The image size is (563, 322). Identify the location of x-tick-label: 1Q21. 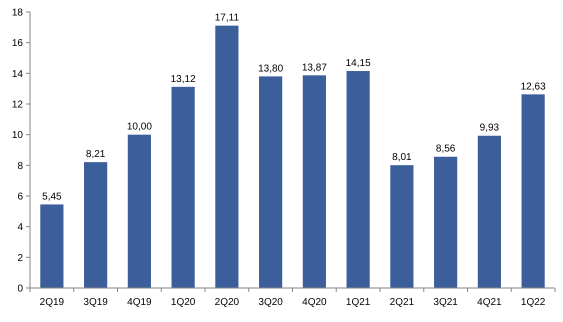
(358, 302).